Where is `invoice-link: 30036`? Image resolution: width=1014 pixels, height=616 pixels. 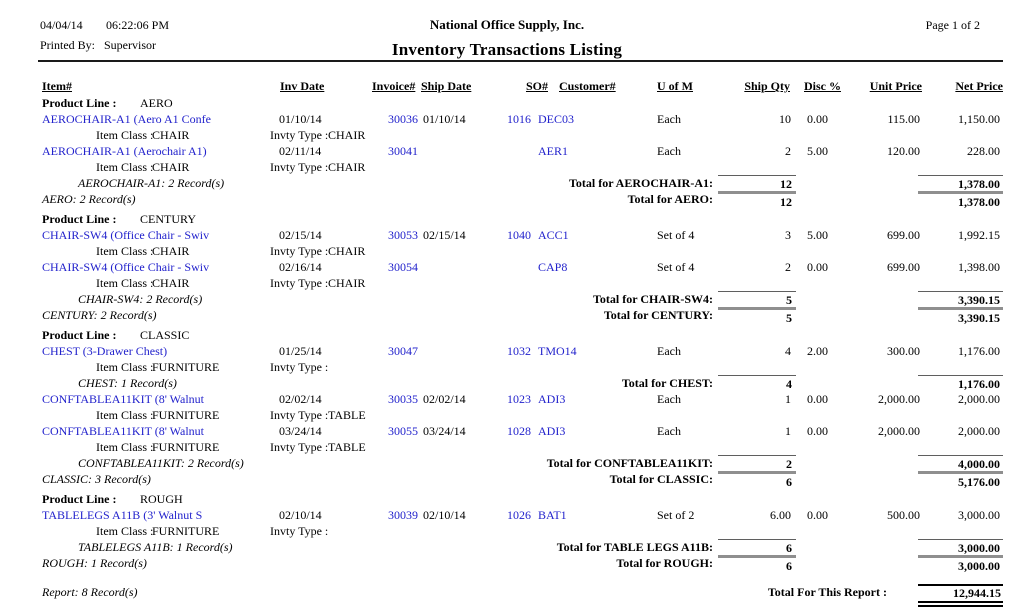 invoice-link: 30036 is located at coordinates (403, 119).